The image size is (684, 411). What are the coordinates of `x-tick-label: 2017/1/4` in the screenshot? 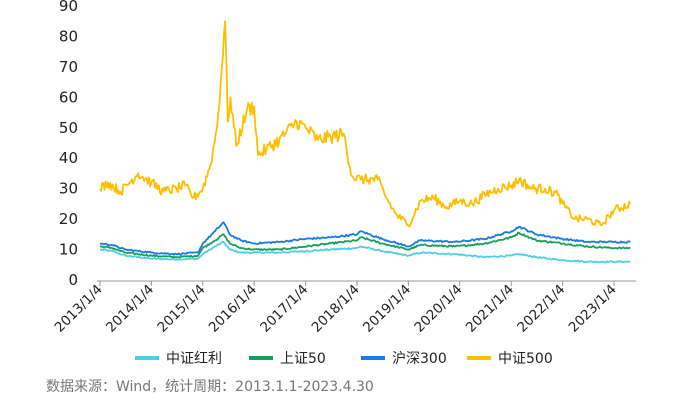 It's located at (284, 309).